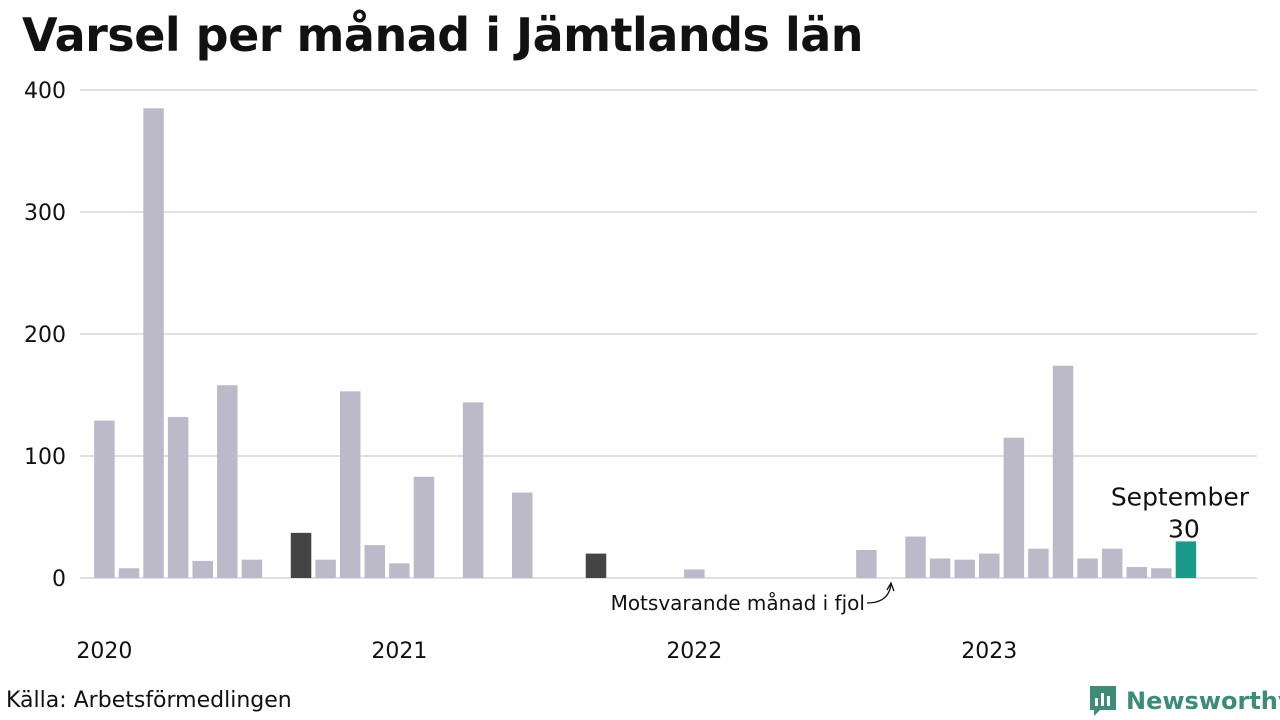  Describe the element at coordinates (546, 651) in the screenshot. I see `x-axis-year-labels: 2020 2021 2022 2023` at that location.